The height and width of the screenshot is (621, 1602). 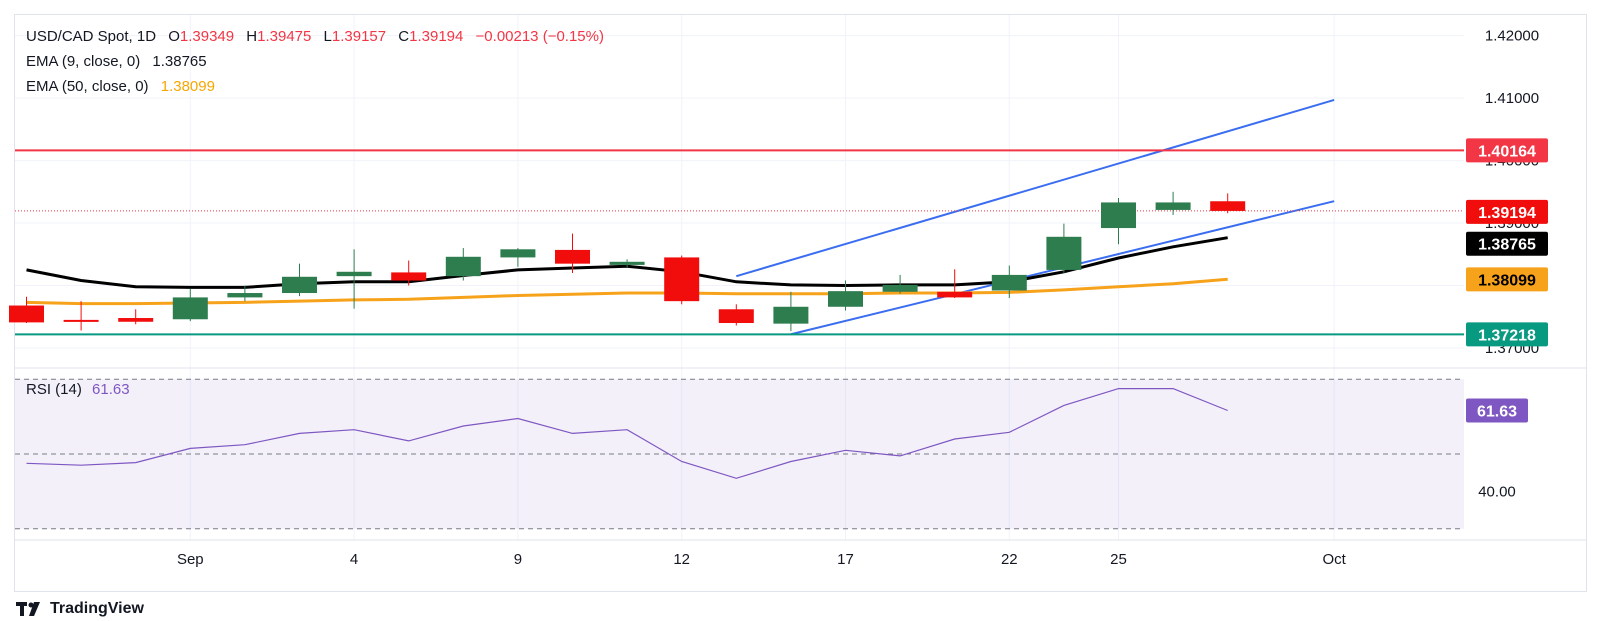 What do you see at coordinates (436, 36) in the screenshot?
I see `close-value: 1.39194` at bounding box center [436, 36].